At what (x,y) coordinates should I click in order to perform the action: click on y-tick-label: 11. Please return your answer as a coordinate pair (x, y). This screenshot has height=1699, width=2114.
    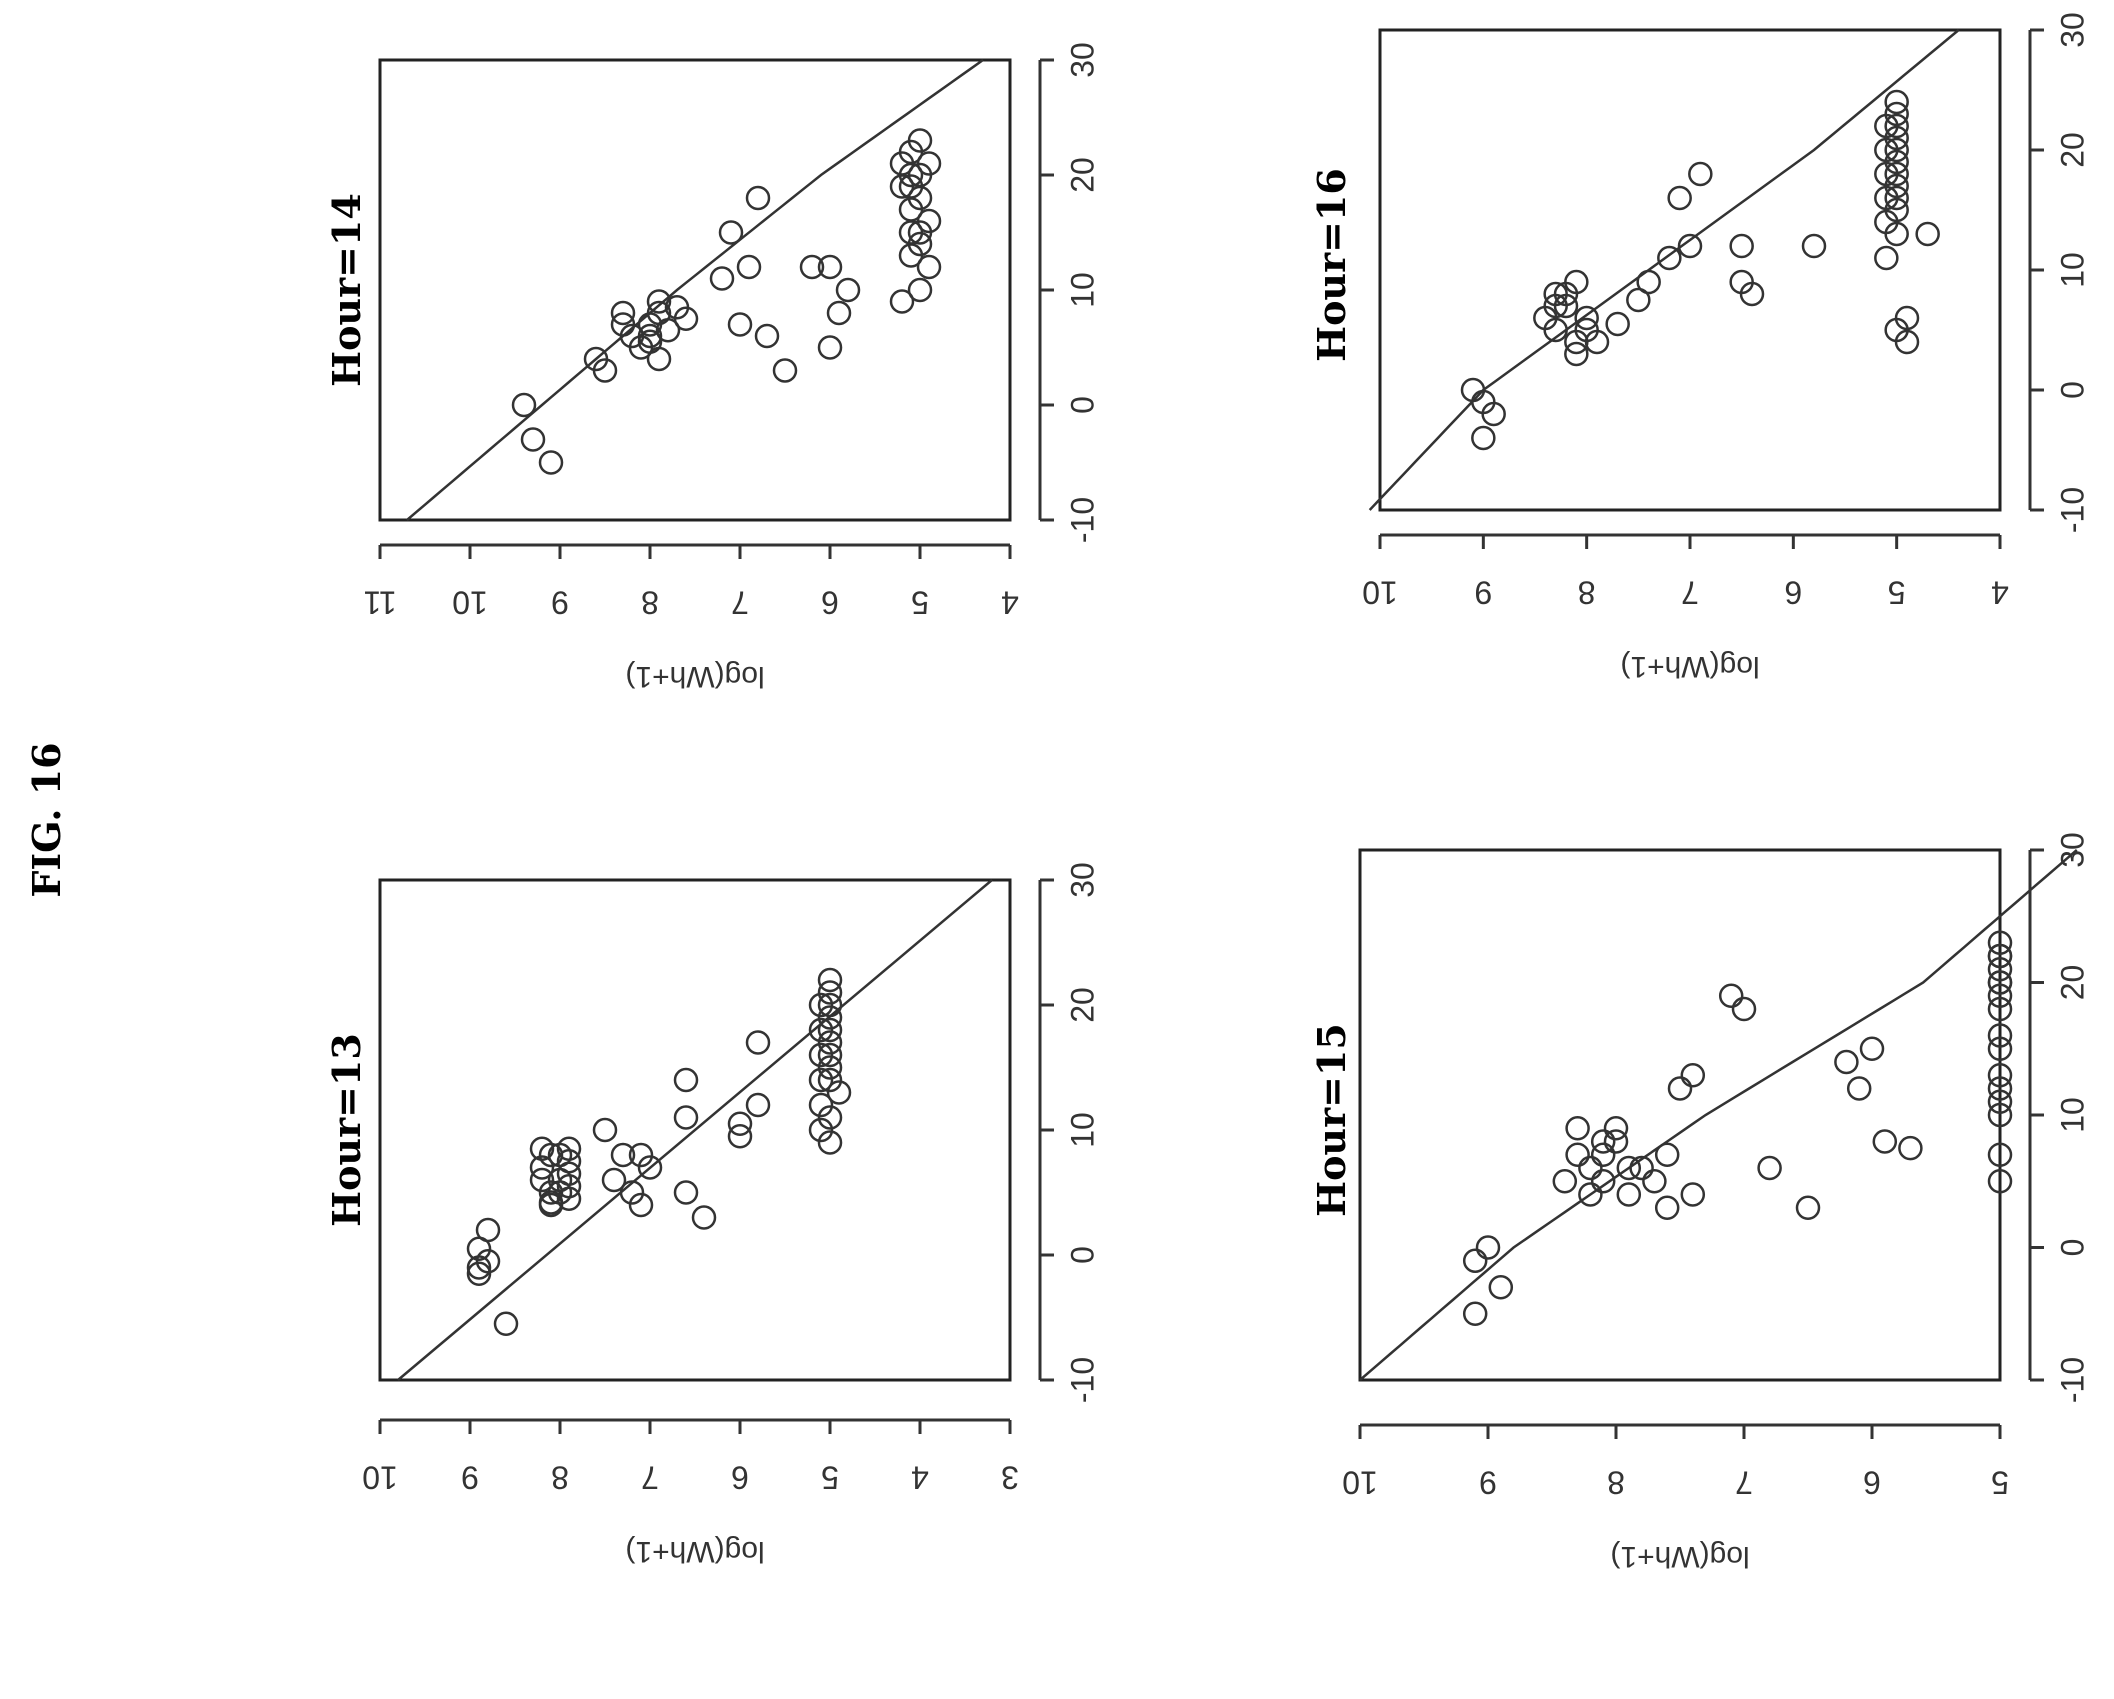
    Looking at the image, I should click on (379, 603).